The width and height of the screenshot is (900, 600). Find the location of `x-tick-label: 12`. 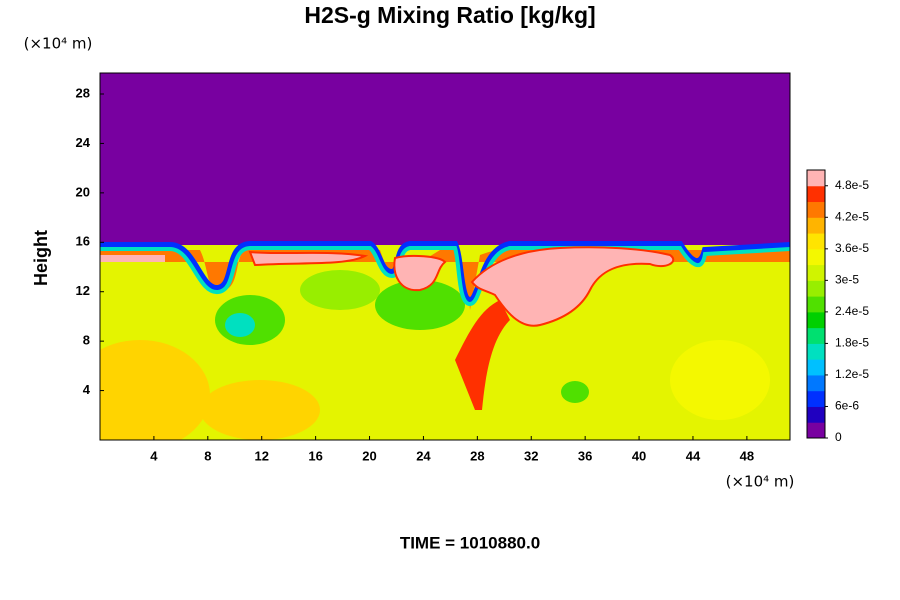

x-tick-label: 12 is located at coordinates (261, 455).